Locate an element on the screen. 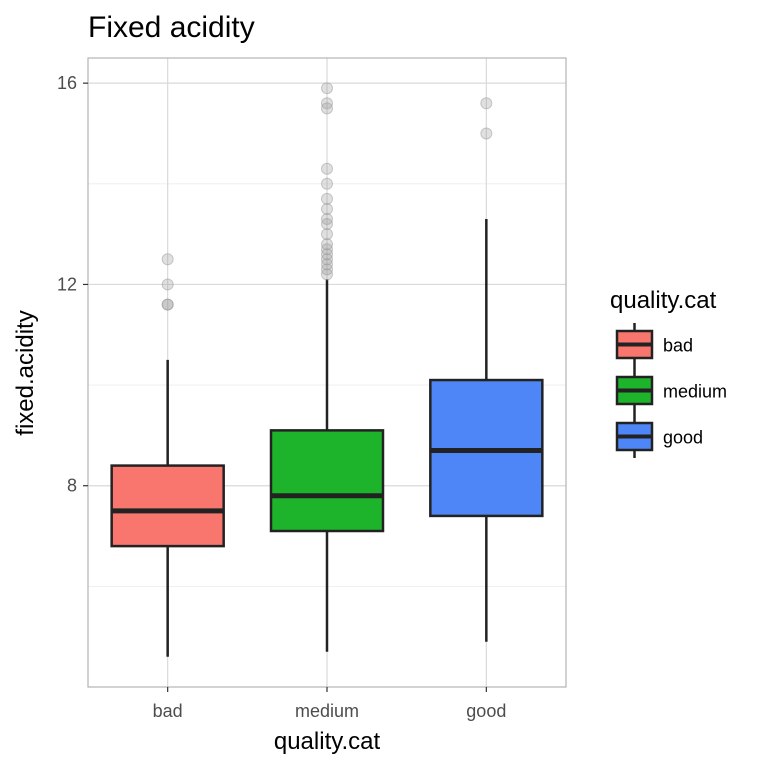  y-axis-ticks: 8 12 16 is located at coordinates (72, 284).